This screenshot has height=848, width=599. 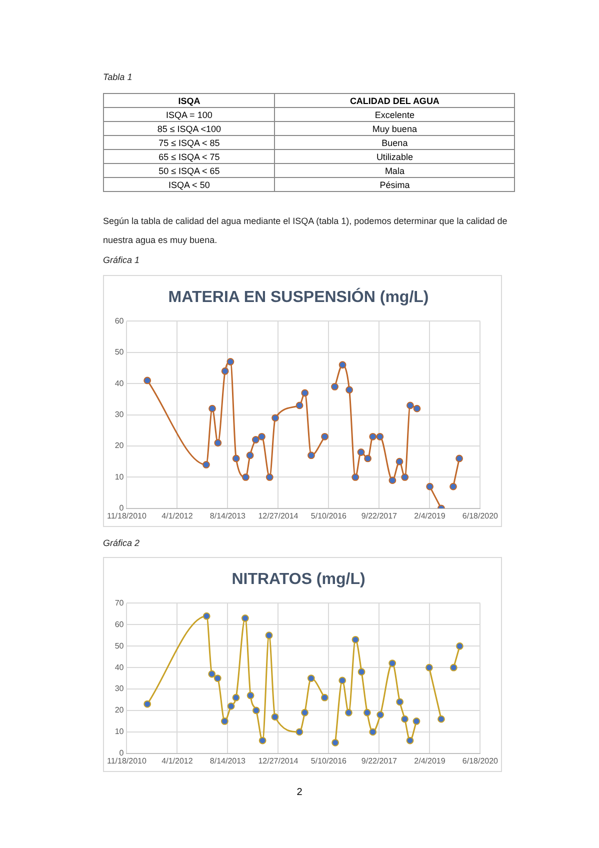 What do you see at coordinates (395, 185) in the screenshot?
I see `text: Pésima` at bounding box center [395, 185].